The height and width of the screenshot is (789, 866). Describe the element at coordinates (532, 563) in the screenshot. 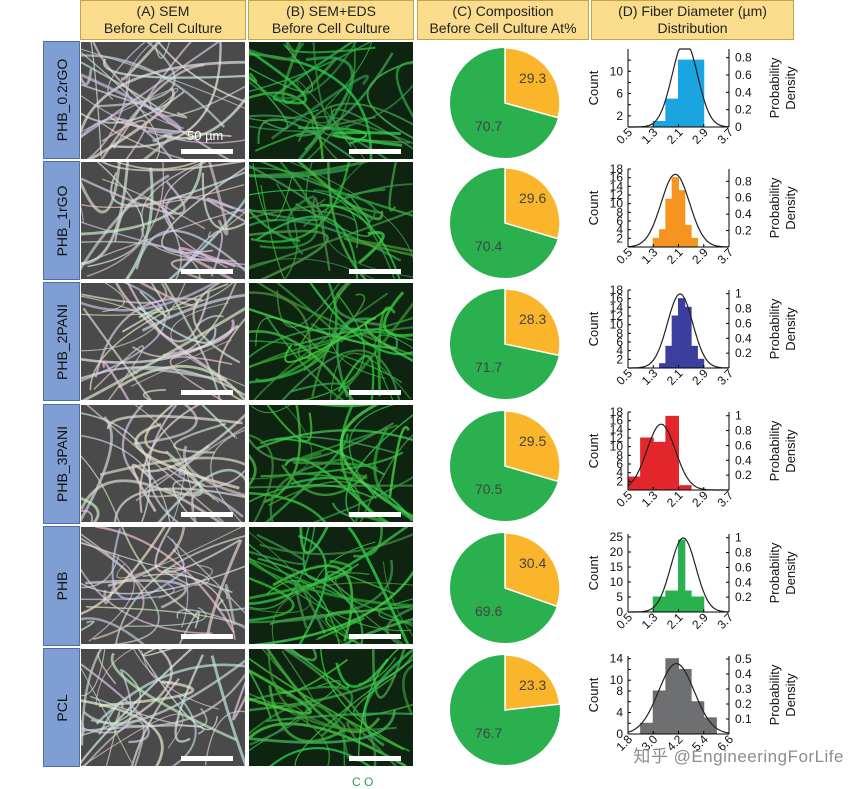

I see `pie-label-o: 30.4` at that location.